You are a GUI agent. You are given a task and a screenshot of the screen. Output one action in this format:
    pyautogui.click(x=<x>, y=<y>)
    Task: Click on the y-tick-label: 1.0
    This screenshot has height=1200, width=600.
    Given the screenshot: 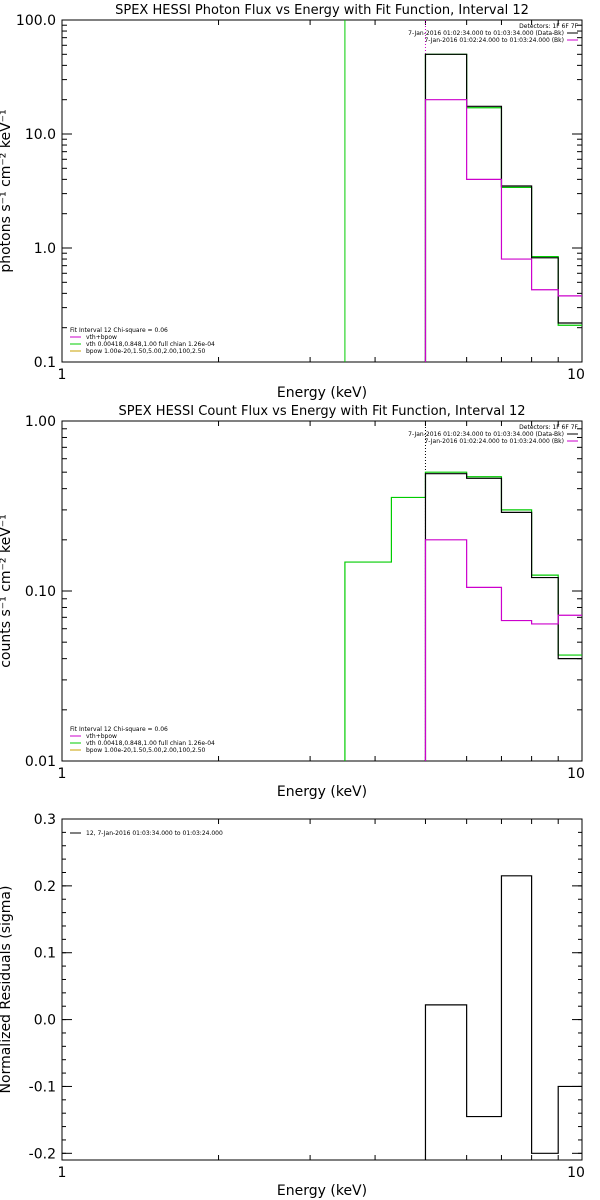 What is the action you would take?
    pyautogui.click(x=45, y=249)
    